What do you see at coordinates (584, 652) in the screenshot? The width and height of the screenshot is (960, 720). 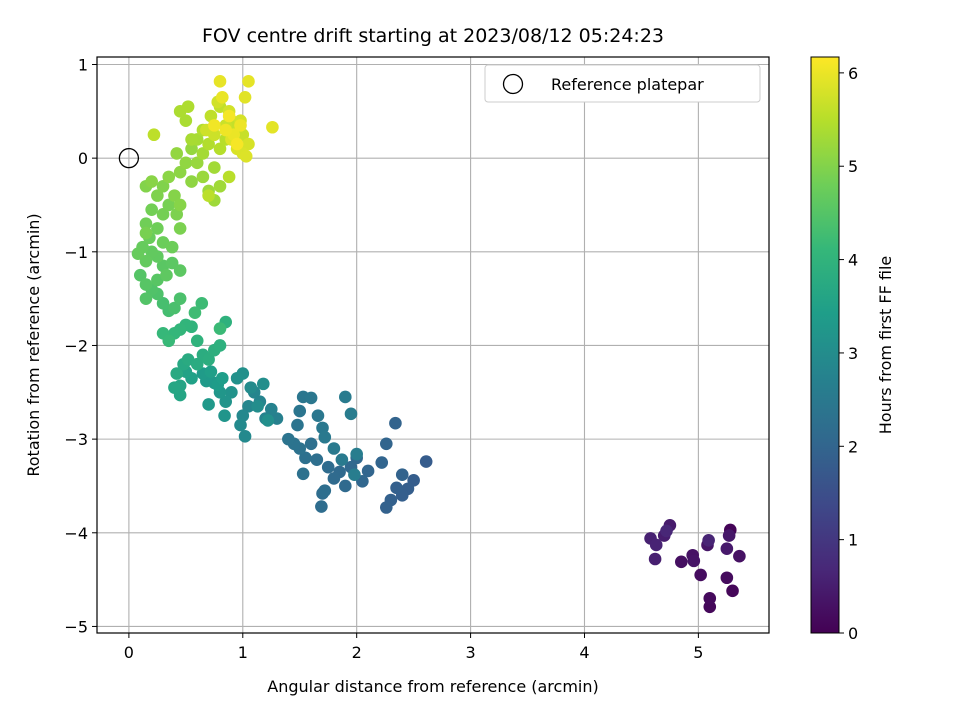 I see `x-tick-label: 4` at bounding box center [584, 652].